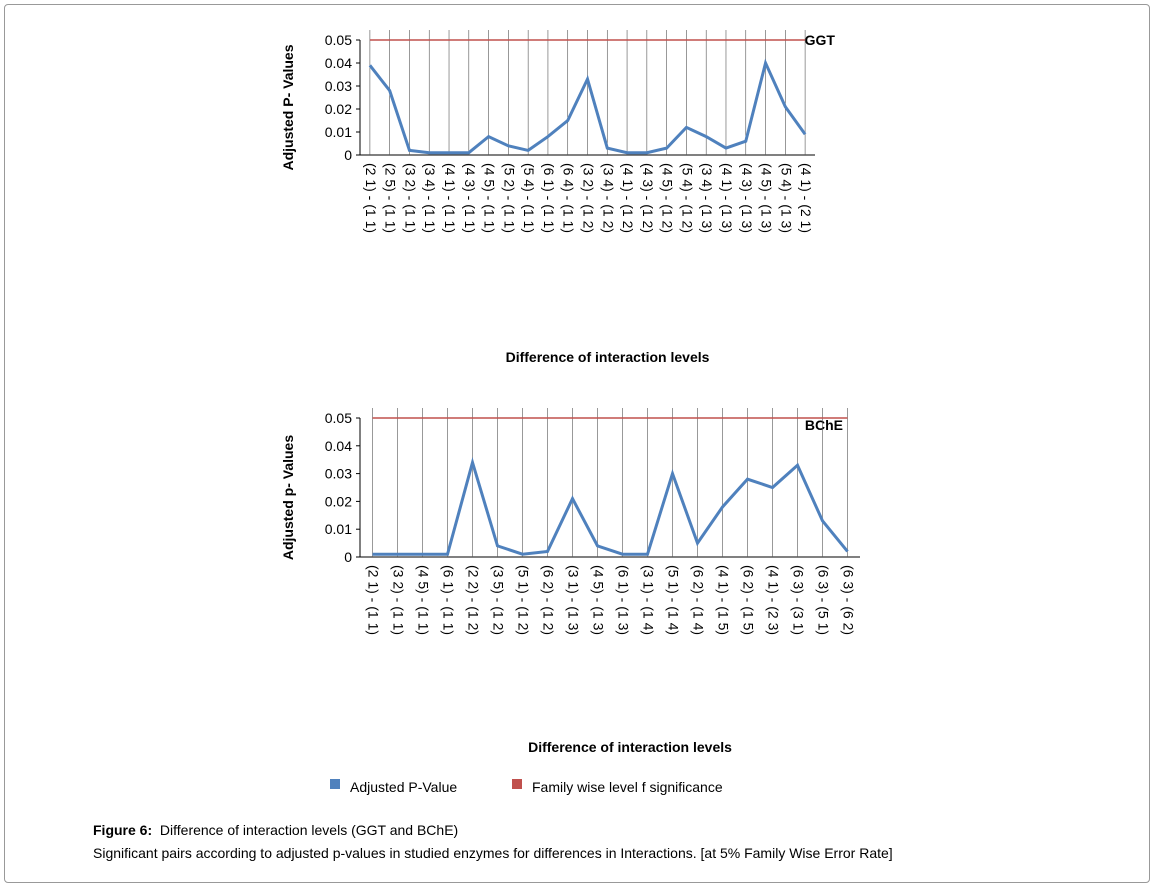 Image resolution: width=1158 pixels, height=889 pixels. What do you see at coordinates (470, 198) in the screenshot?
I see `x-tick-label: (4 3) - (1 1)` at bounding box center [470, 198].